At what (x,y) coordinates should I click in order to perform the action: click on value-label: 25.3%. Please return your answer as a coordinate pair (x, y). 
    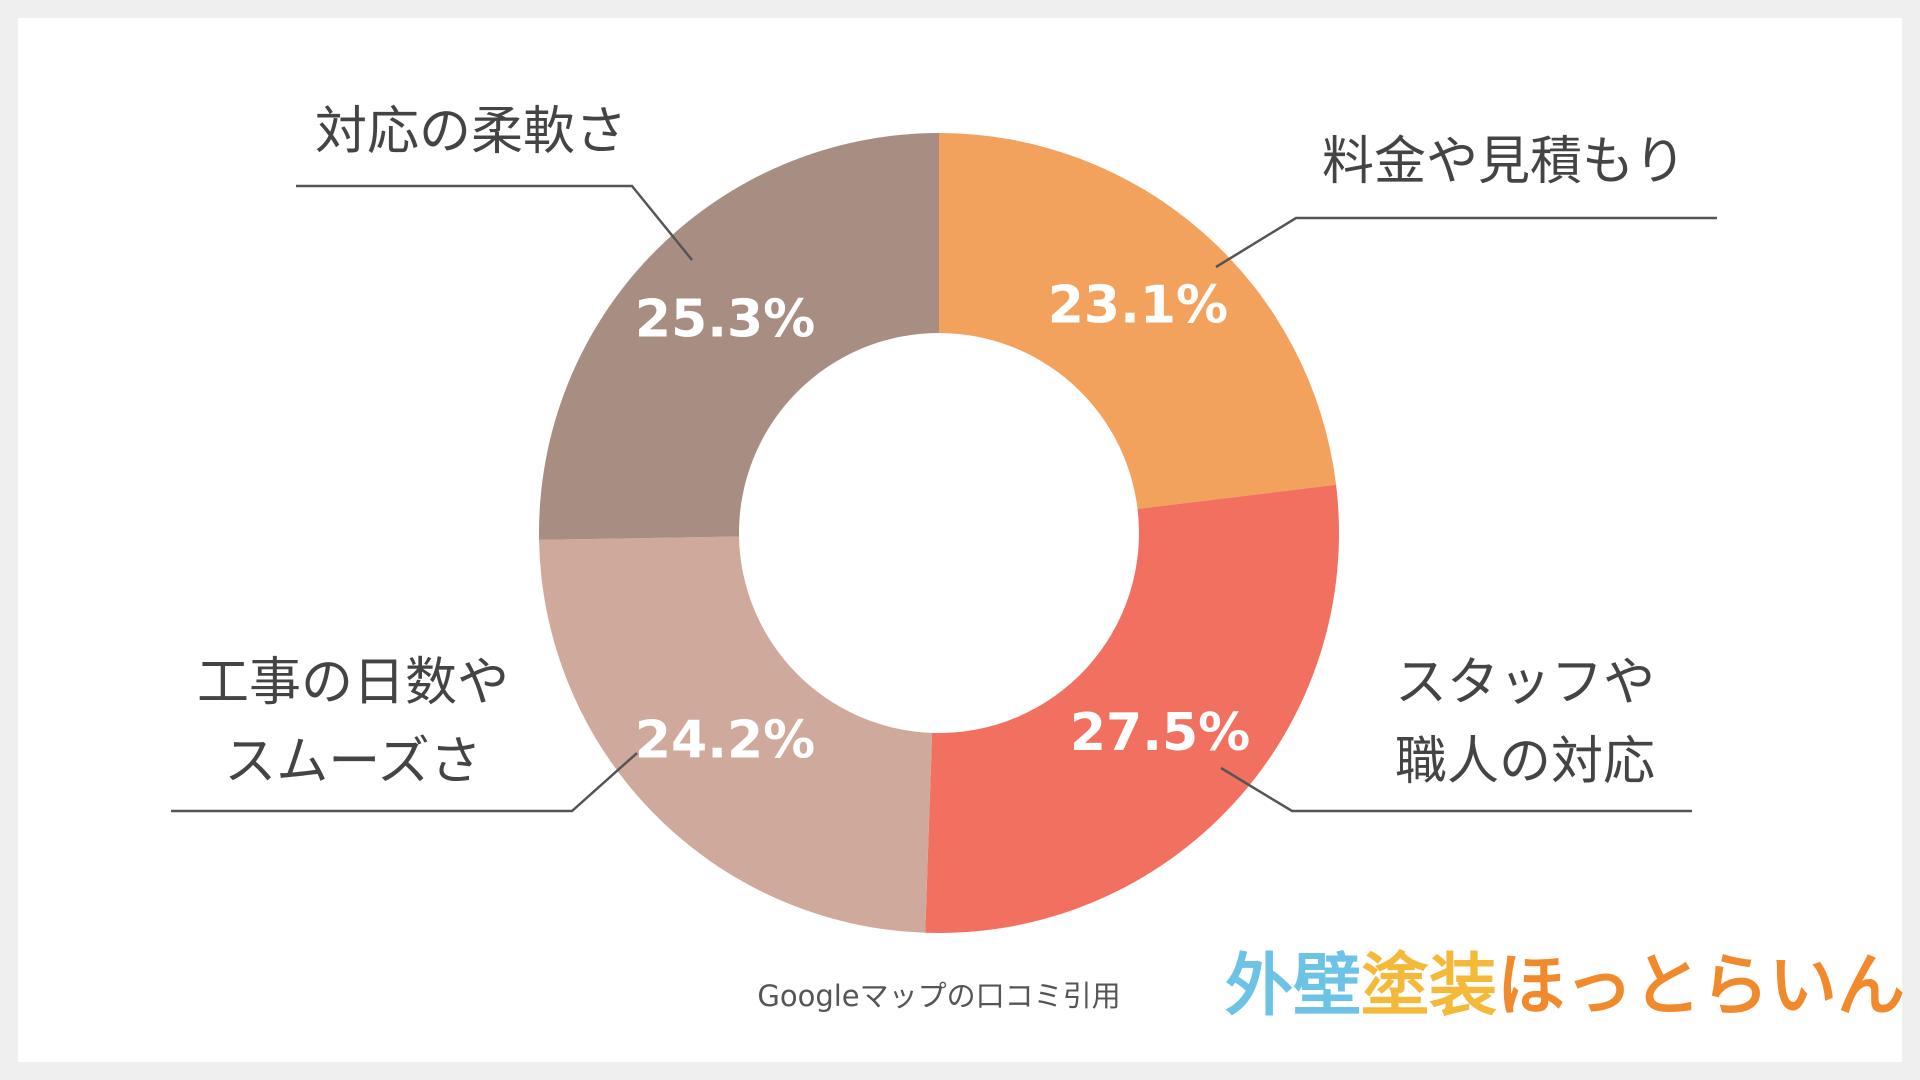
    Looking at the image, I should click on (725, 320).